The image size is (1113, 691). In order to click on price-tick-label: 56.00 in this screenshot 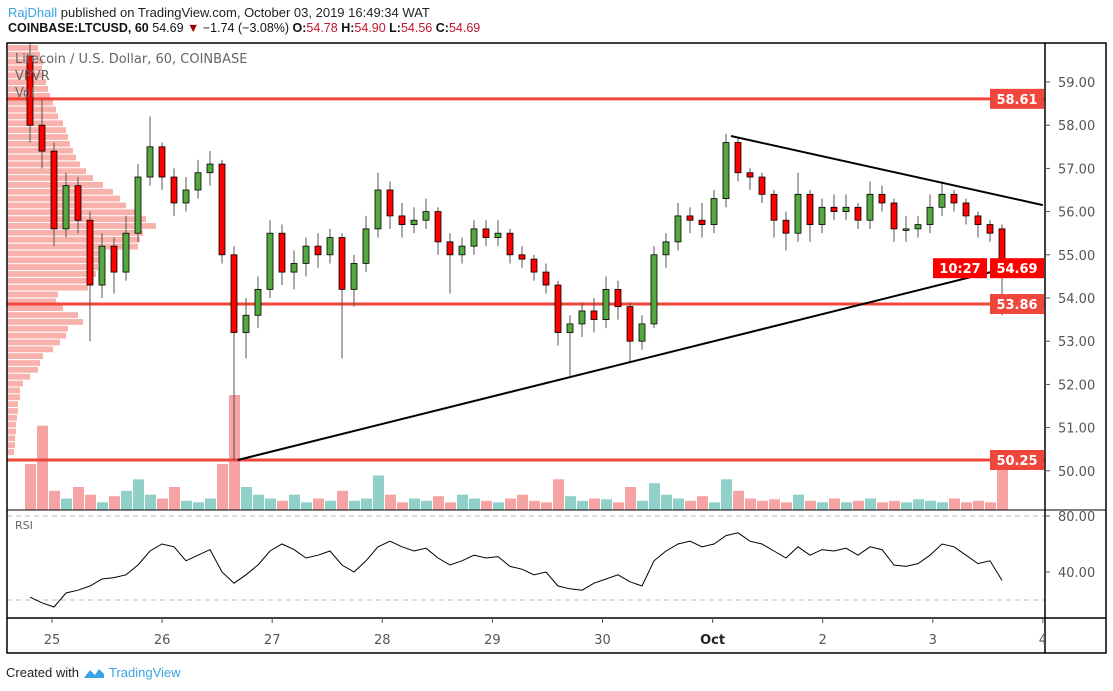, I will do `click(1076, 213)`.